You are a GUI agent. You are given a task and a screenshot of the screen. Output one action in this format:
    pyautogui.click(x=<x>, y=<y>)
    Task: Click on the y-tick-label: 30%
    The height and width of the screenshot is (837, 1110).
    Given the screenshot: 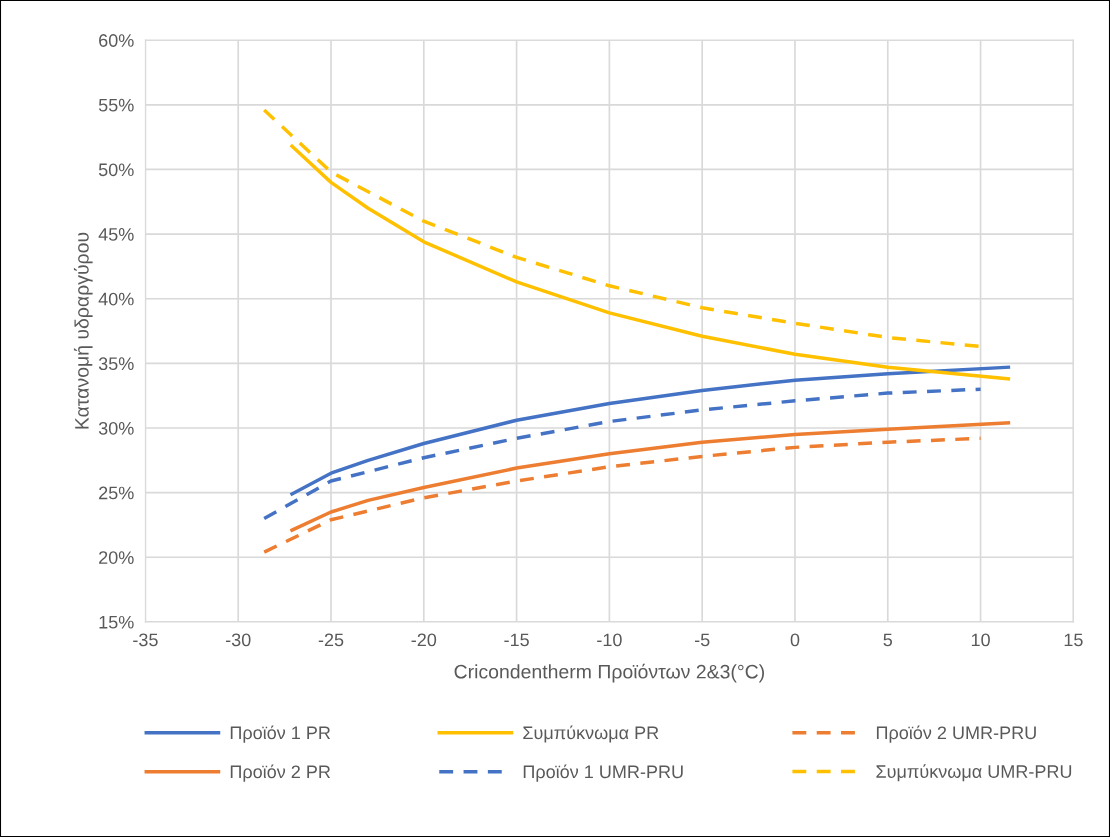 What is the action you would take?
    pyautogui.click(x=116, y=428)
    